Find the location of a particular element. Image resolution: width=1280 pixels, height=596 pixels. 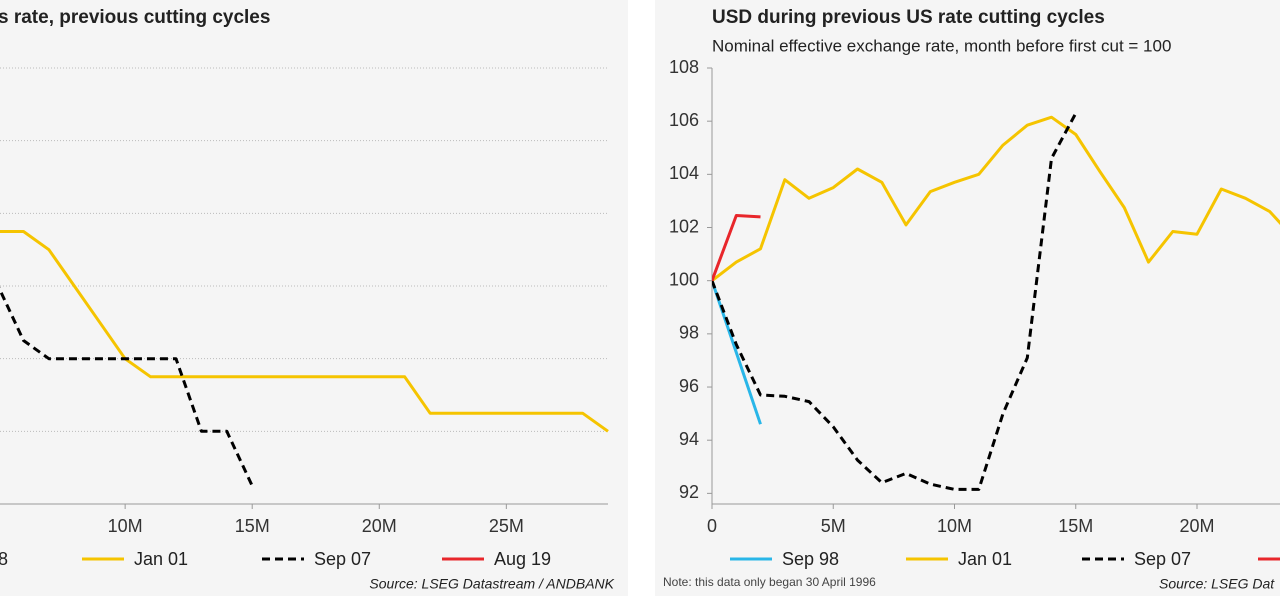

y-tick-label: 108 is located at coordinates (684, 67).